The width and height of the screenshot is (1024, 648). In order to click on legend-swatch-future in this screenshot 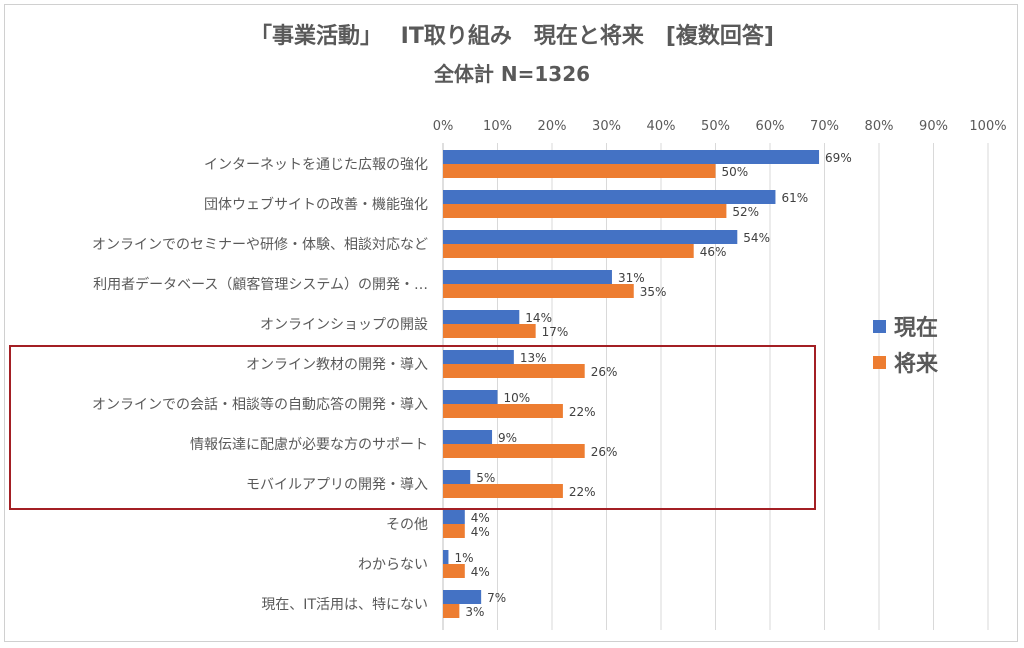, I will do `click(879, 362)`.